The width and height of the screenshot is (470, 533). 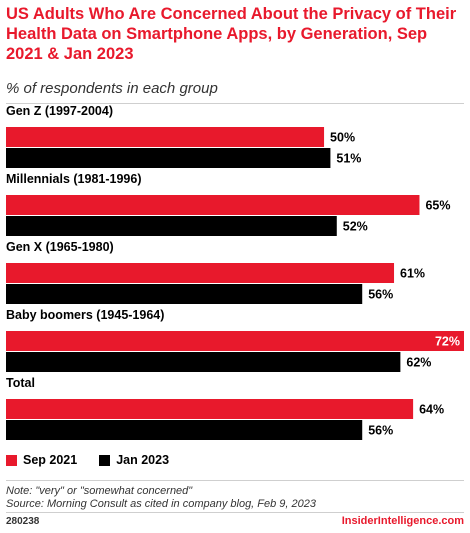 What do you see at coordinates (437, 206) in the screenshot?
I see `data-label: 65%` at bounding box center [437, 206].